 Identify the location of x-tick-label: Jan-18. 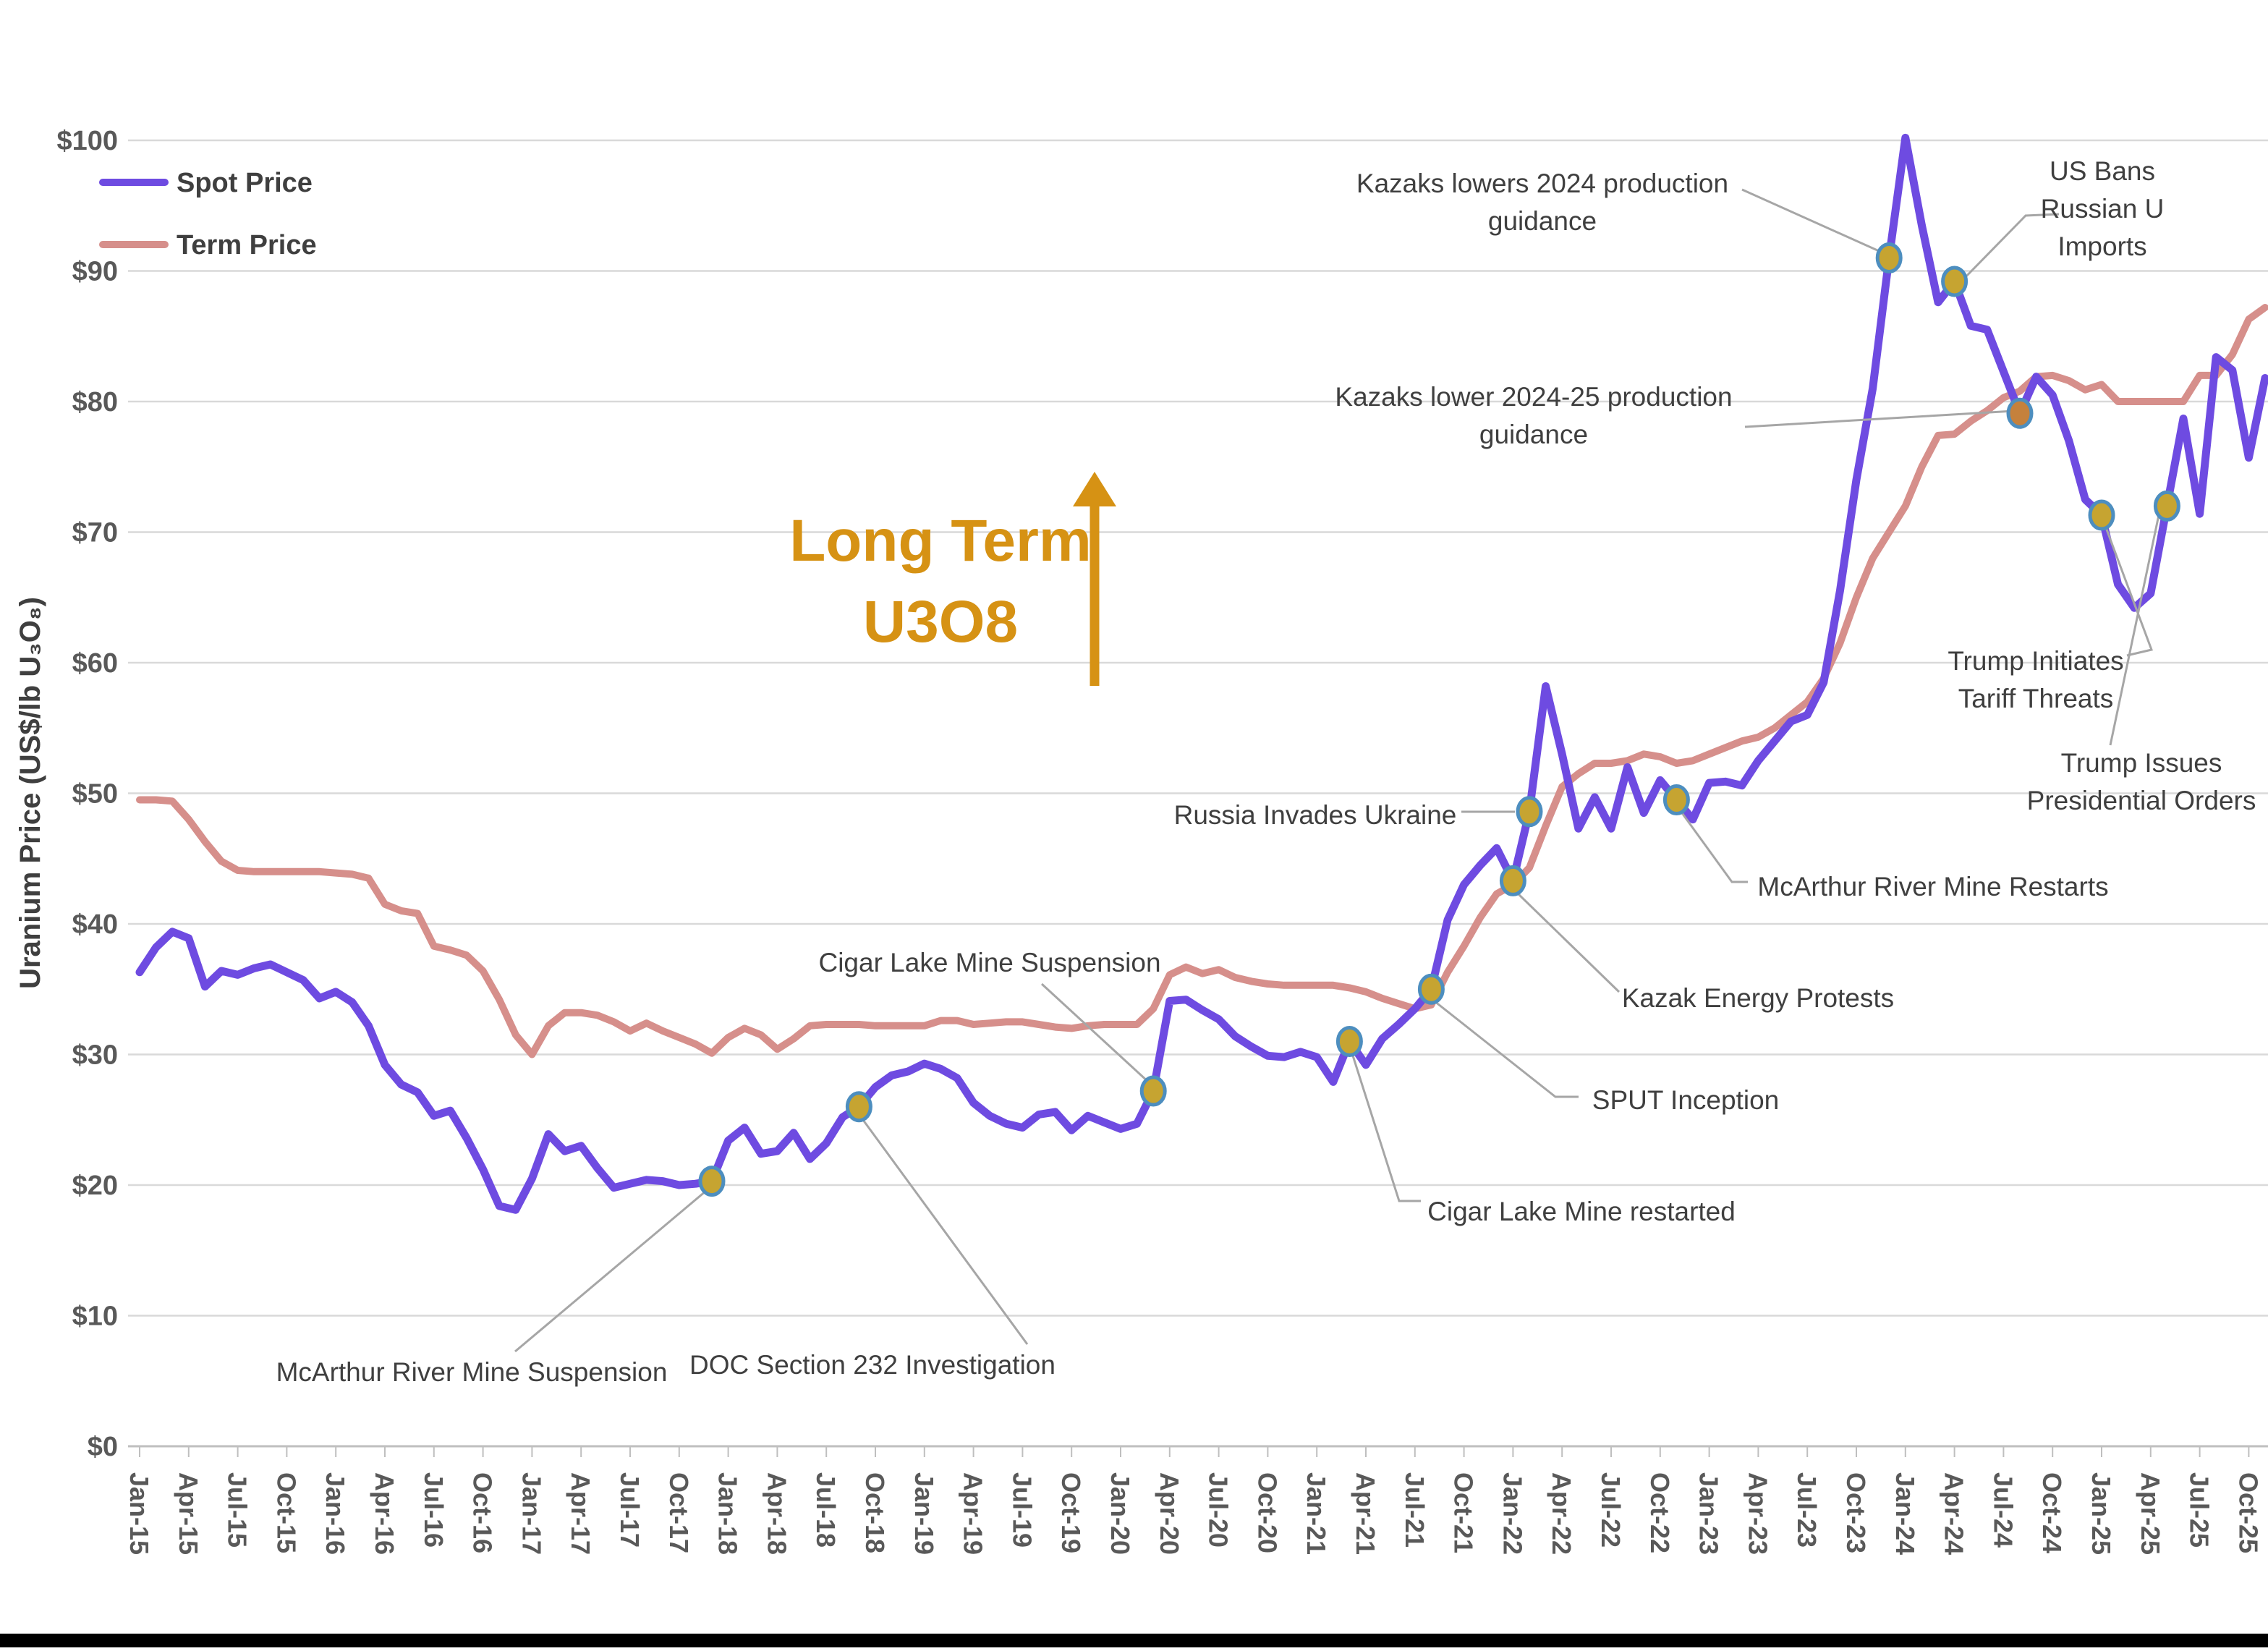
(728, 1513).